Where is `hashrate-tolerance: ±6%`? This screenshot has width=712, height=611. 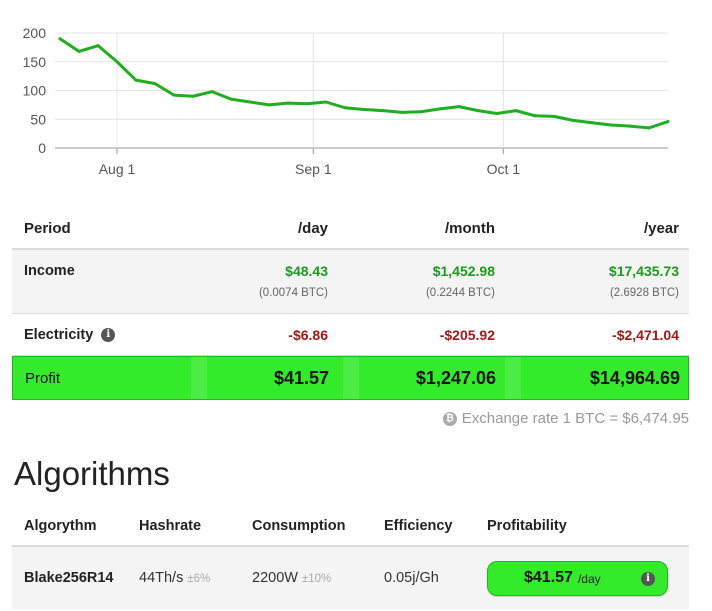
hashrate-tolerance: ±6% is located at coordinates (199, 579).